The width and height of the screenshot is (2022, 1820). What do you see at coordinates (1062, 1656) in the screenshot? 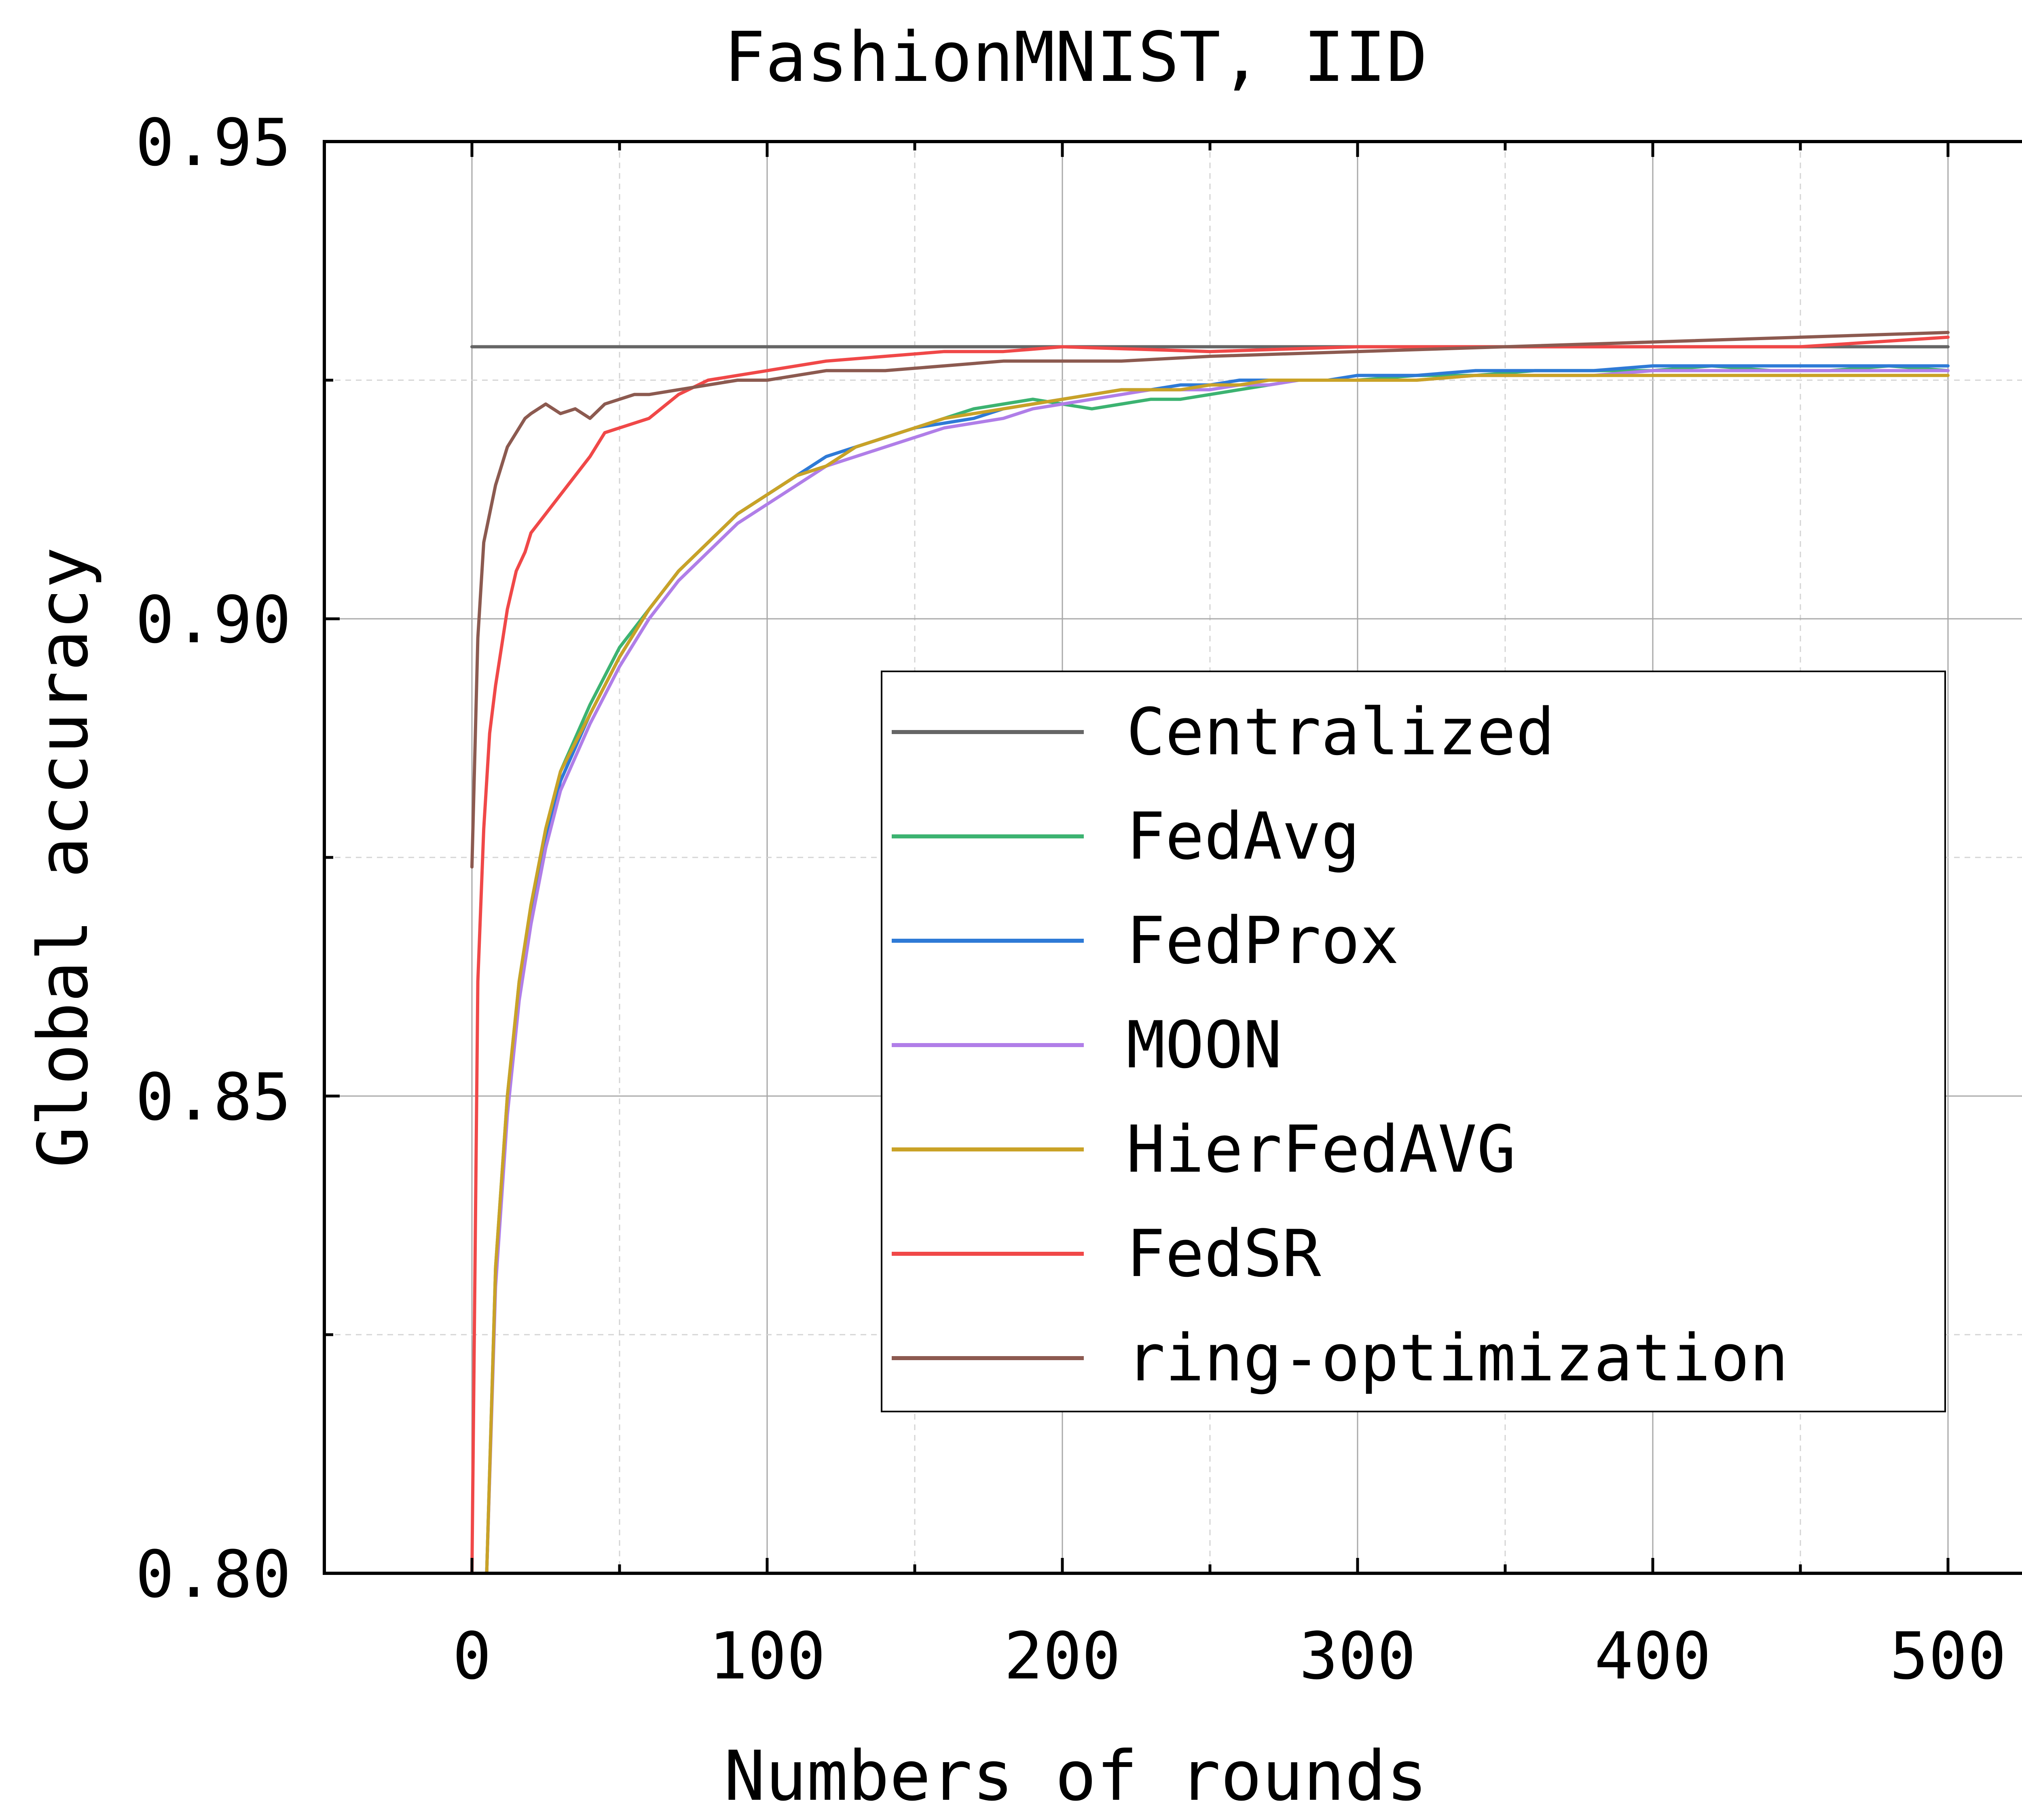
I see `x-tick-label: 200` at bounding box center [1062, 1656].